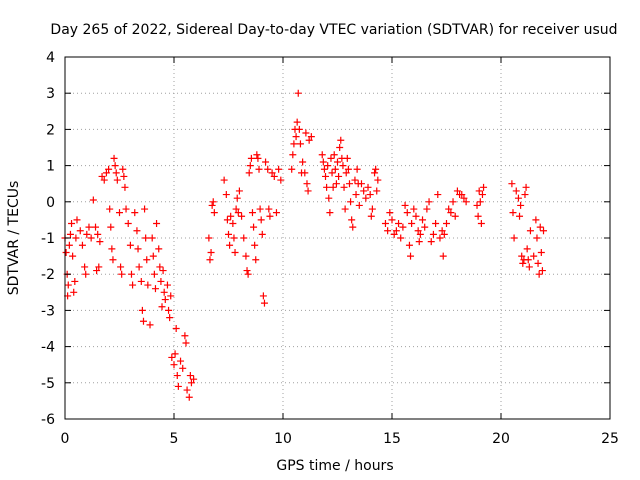  What do you see at coordinates (48, 420) in the screenshot?
I see `y-tick-label: -6` at bounding box center [48, 420].